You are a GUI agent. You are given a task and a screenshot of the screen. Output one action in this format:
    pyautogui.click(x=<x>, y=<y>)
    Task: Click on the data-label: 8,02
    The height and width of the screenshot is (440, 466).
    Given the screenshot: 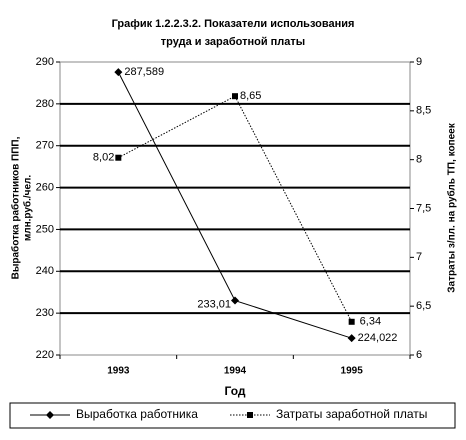 What is the action you would take?
    pyautogui.click(x=103, y=158)
    